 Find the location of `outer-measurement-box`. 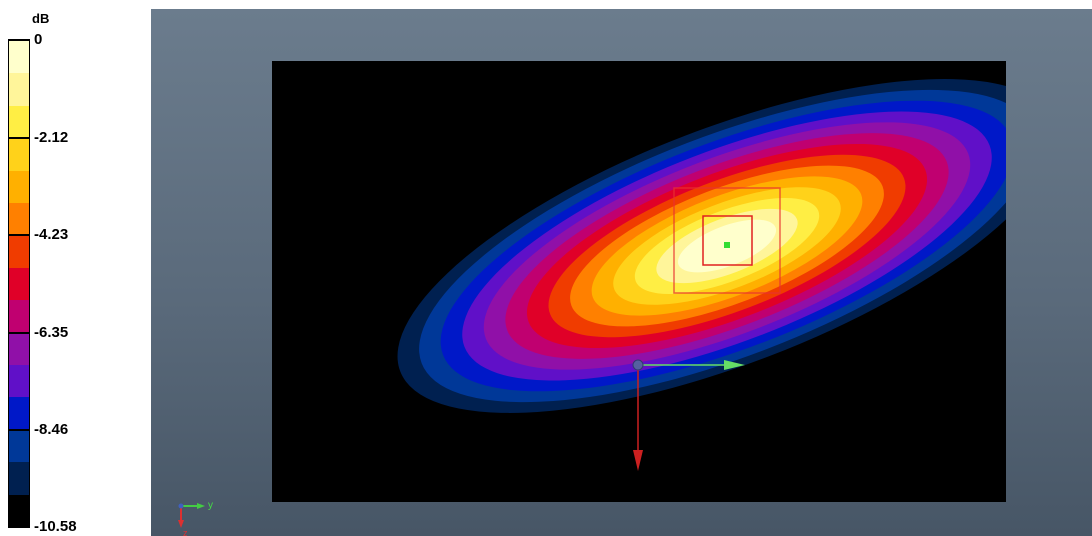

outer-measurement-box is located at coordinates (727, 240).